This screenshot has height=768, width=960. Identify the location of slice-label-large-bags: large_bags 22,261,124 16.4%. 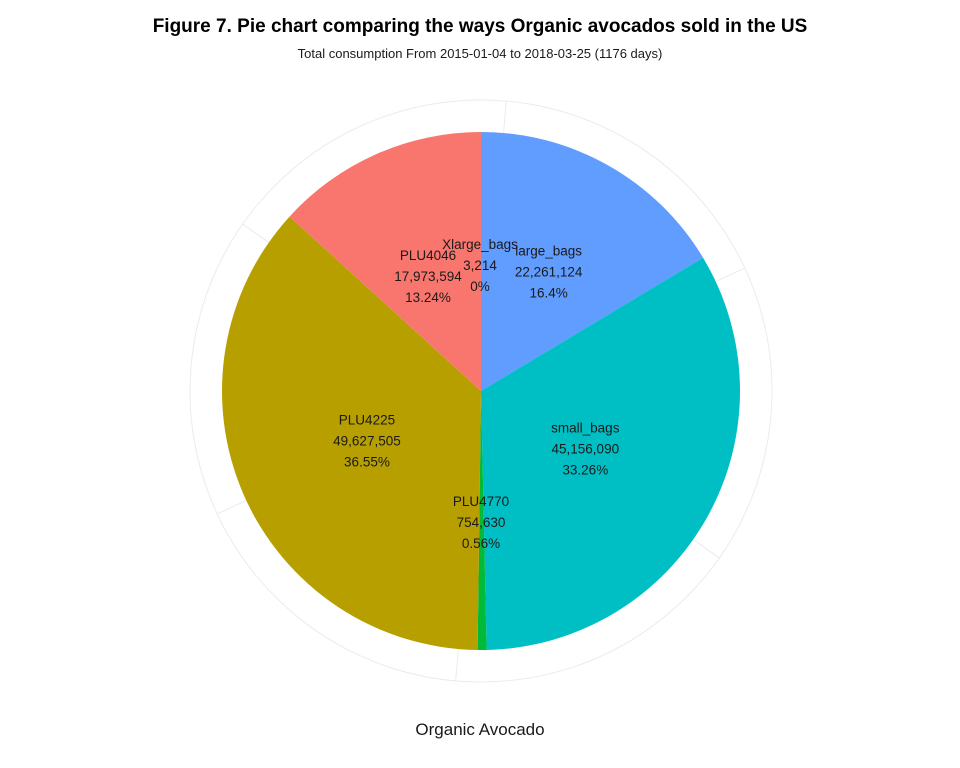
(549, 272).